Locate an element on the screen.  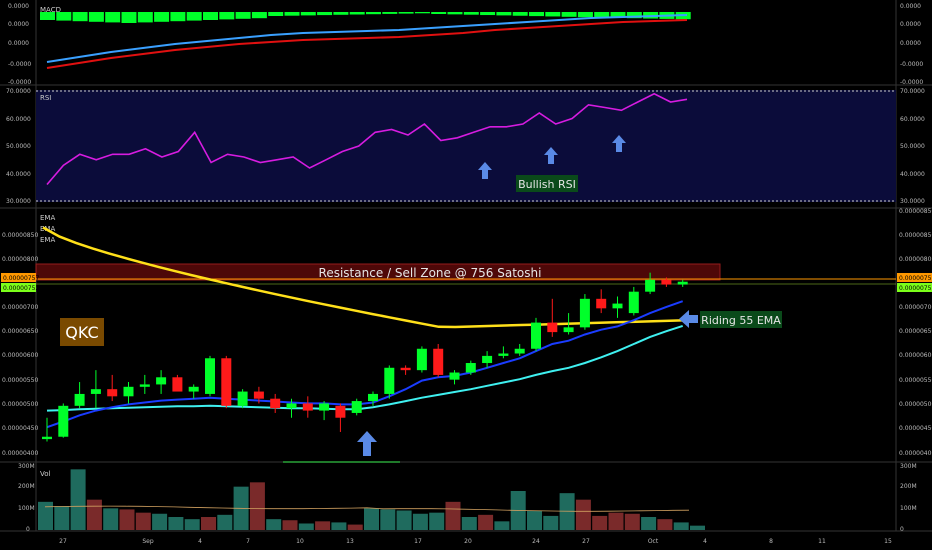
price-tag-upper-left-text: 0.00000757 is located at coordinates (21, 278).